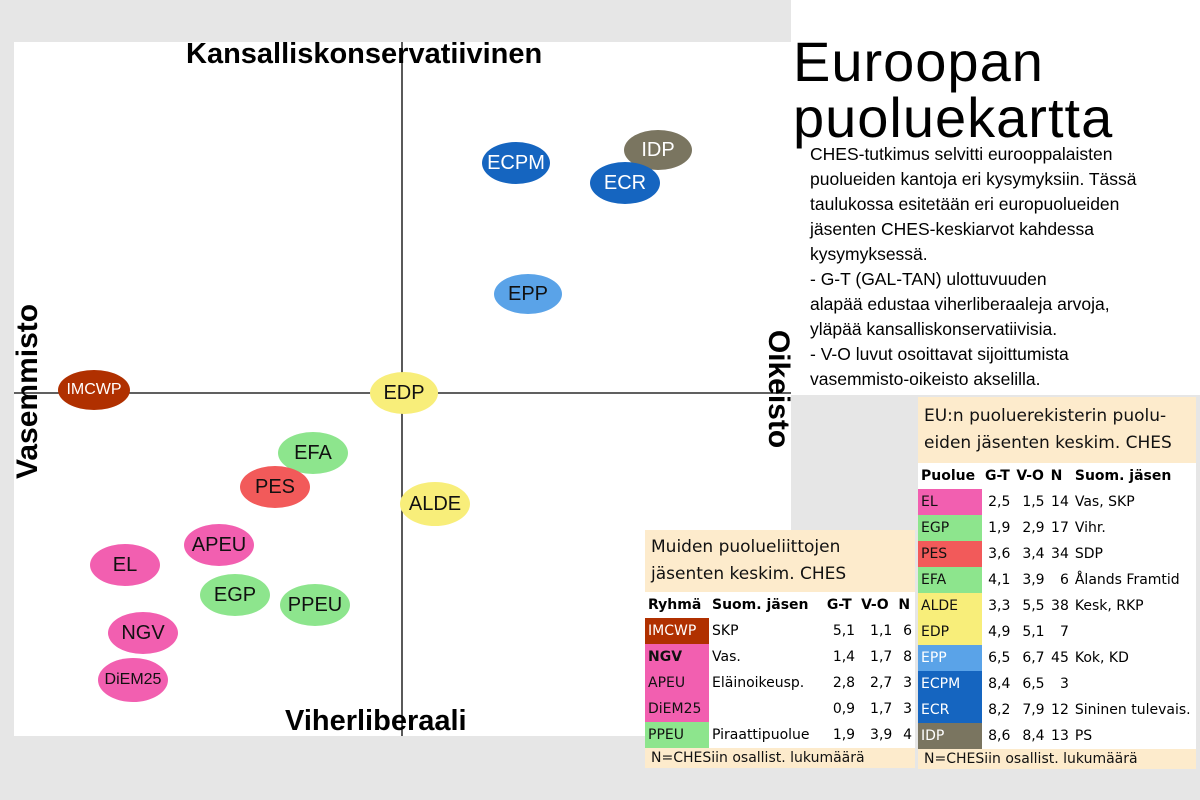 The width and height of the screenshot is (1200, 800). I want to click on table-row: ECPM 8,4 6,5 3, so click(1057, 684).